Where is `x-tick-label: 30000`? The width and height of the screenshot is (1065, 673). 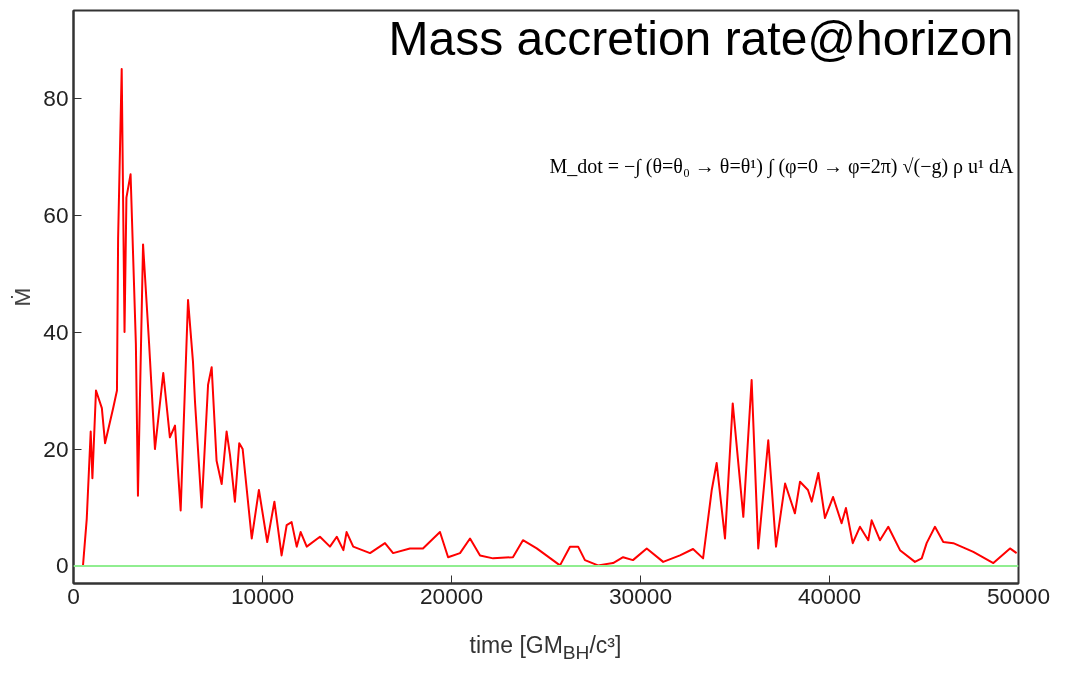
x-tick-label: 30000 is located at coordinates (641, 595).